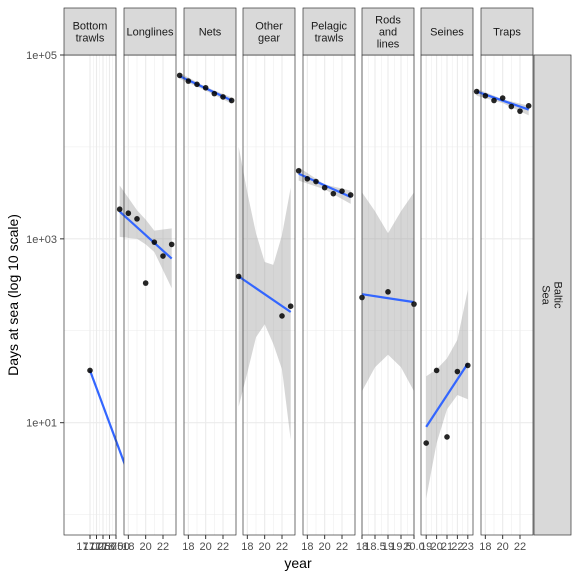  I want to click on x-tick-label: 19.5, so click(400, 547).